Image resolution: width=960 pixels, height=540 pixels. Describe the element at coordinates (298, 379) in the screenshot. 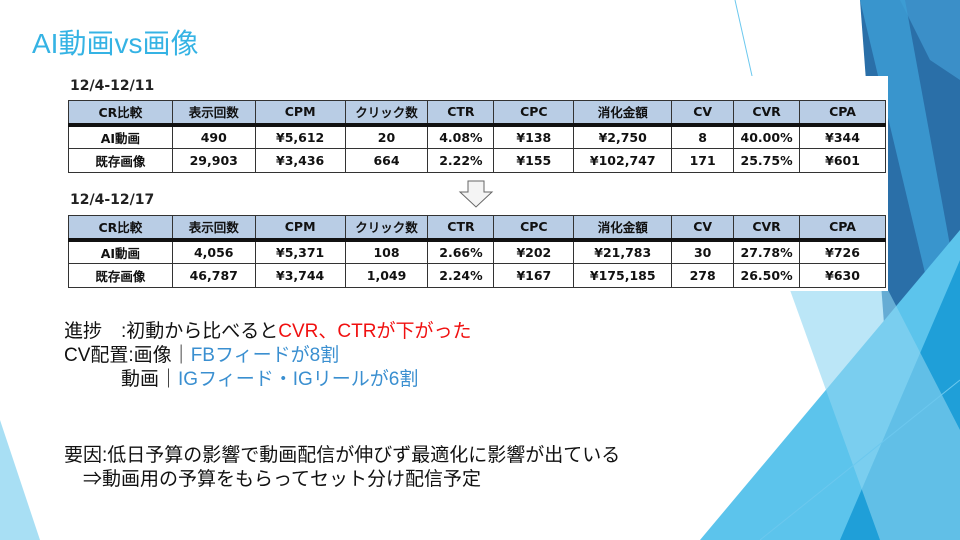

I see `cv-video-placement: IGフィード・IGリールが6割` at that location.